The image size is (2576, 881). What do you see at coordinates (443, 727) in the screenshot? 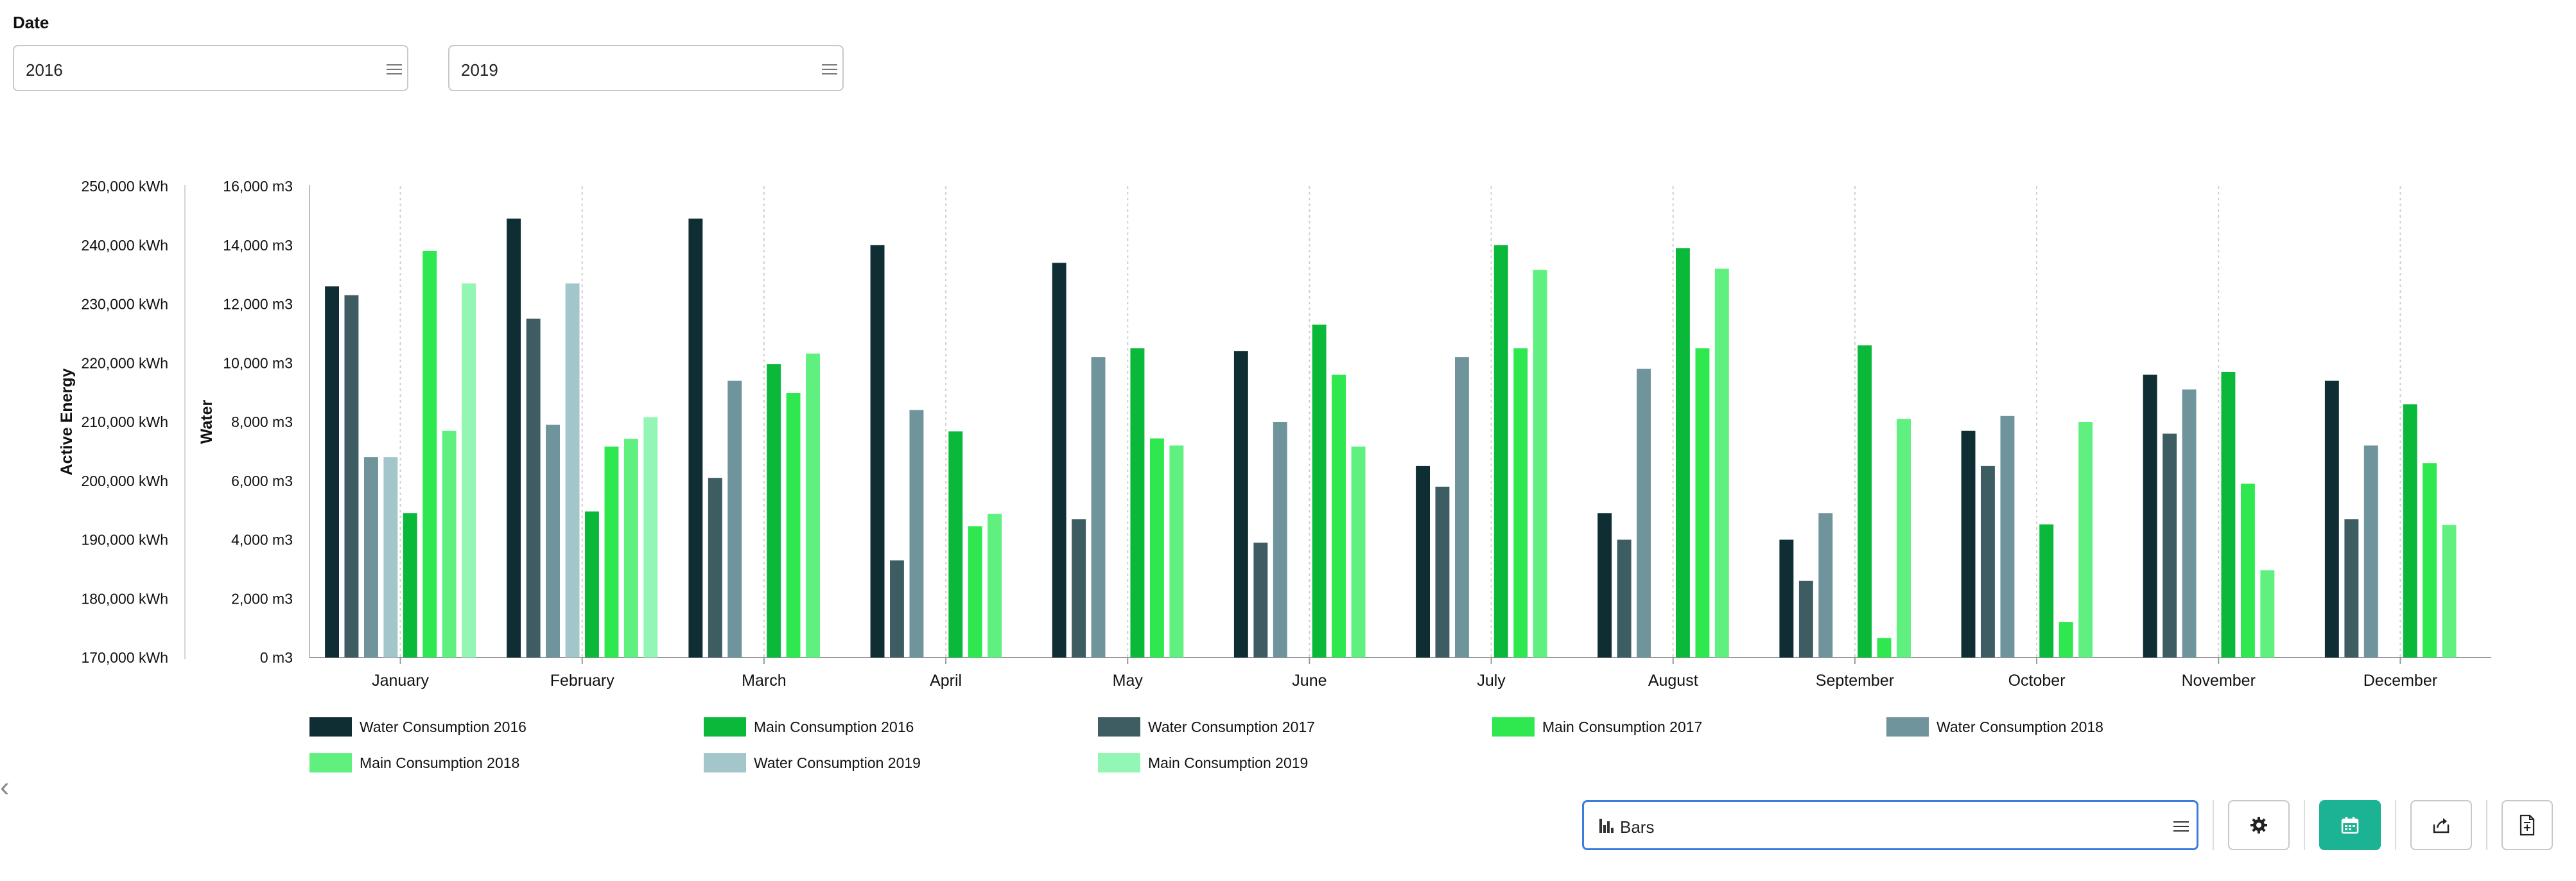
I see `legend-label: Water Consumption 2016` at bounding box center [443, 727].